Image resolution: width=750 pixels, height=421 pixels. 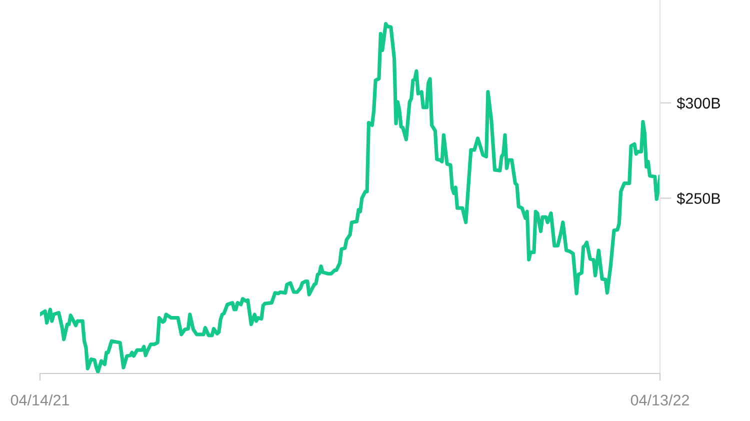 What do you see at coordinates (698, 198) in the screenshot?
I see `y-tick-label: $250B` at bounding box center [698, 198].